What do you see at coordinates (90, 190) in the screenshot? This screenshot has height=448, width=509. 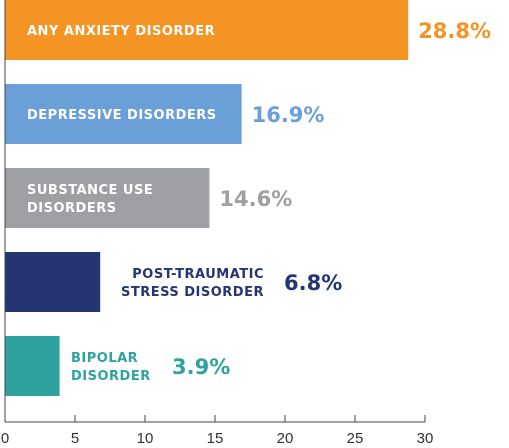 I see `category-label-3: SUBSTANCE USE` at bounding box center [90, 190].